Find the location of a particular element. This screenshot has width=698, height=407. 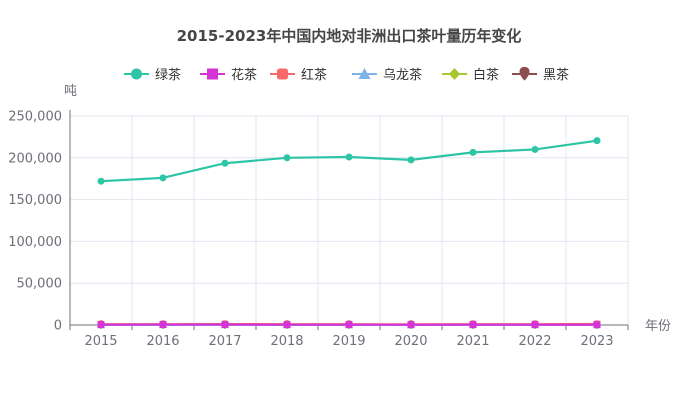

x-tick-label: 2021 is located at coordinates (472, 341).